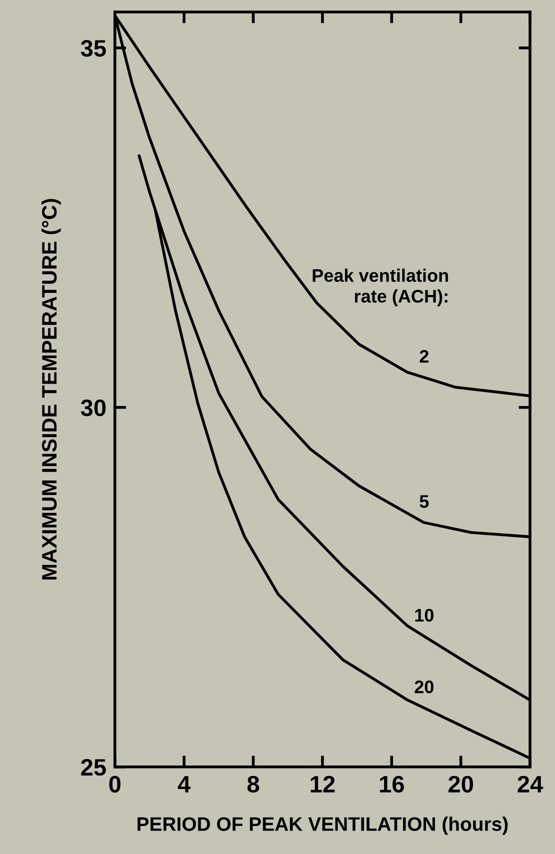 The width and height of the screenshot is (555, 854). What do you see at coordinates (322, 784) in the screenshot?
I see `x-tick-label: 12` at bounding box center [322, 784].